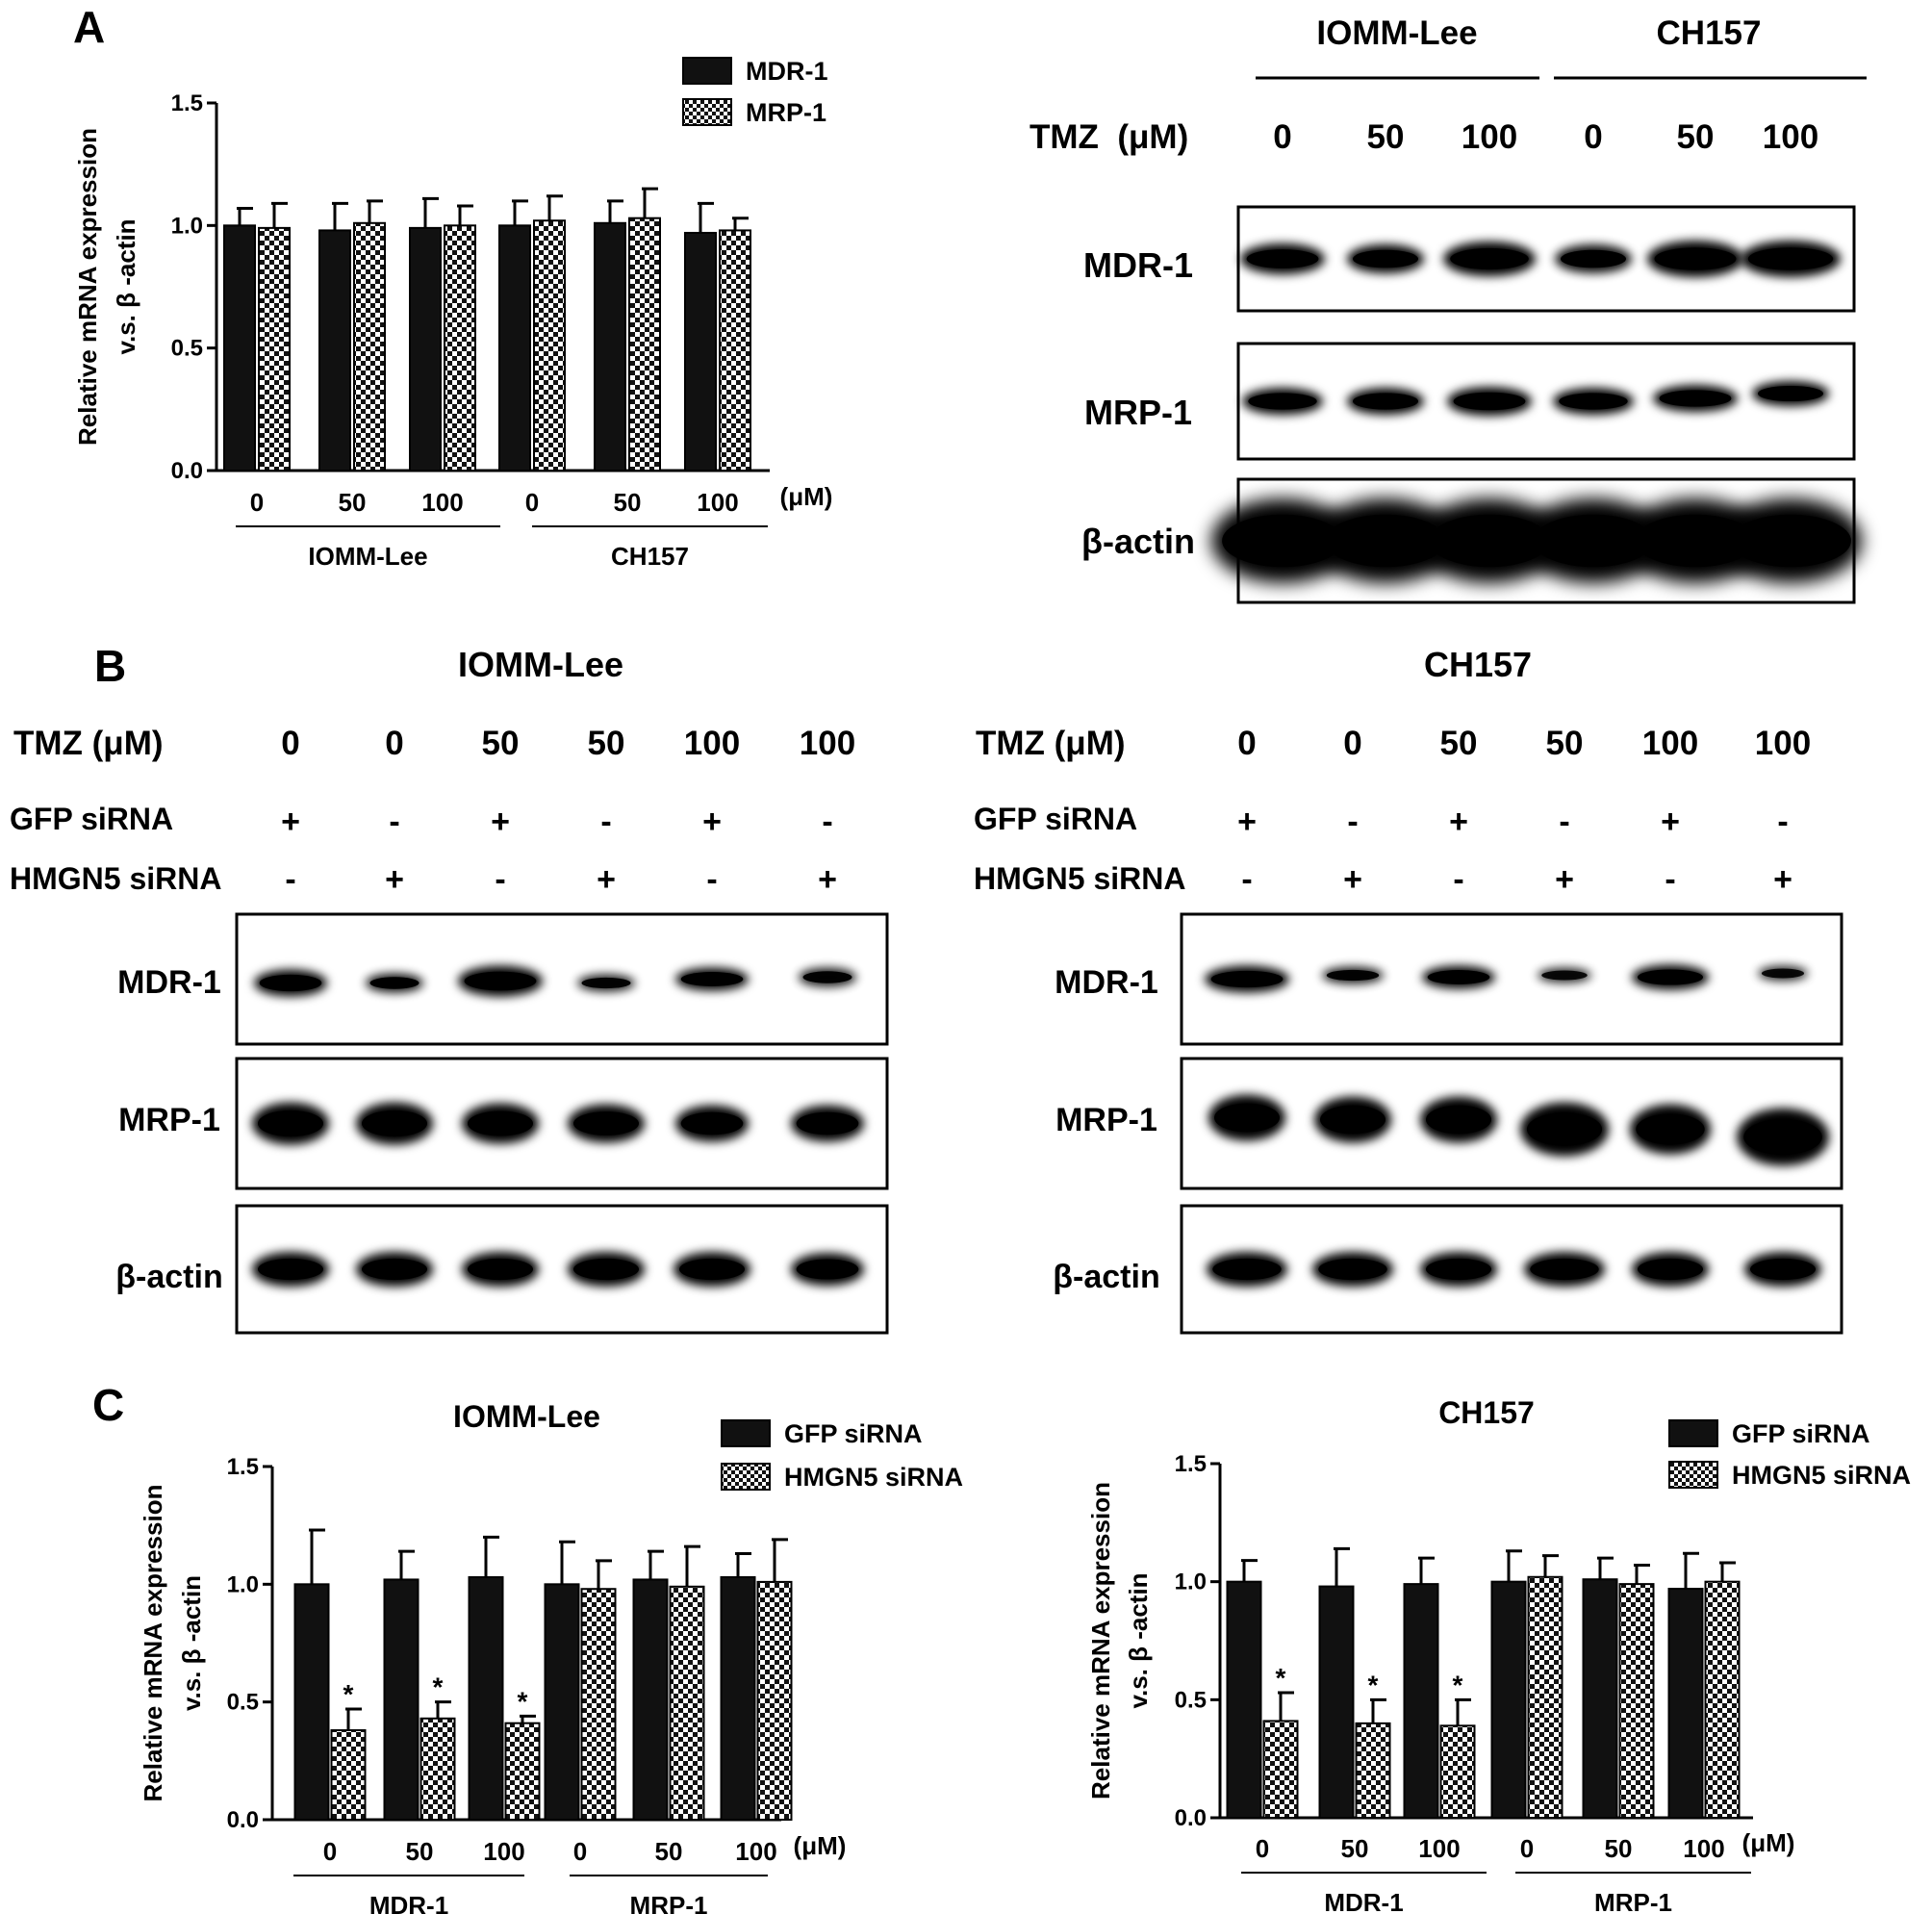  I want to click on y-axis-label: Relative mRNA expression, so click(87, 287).